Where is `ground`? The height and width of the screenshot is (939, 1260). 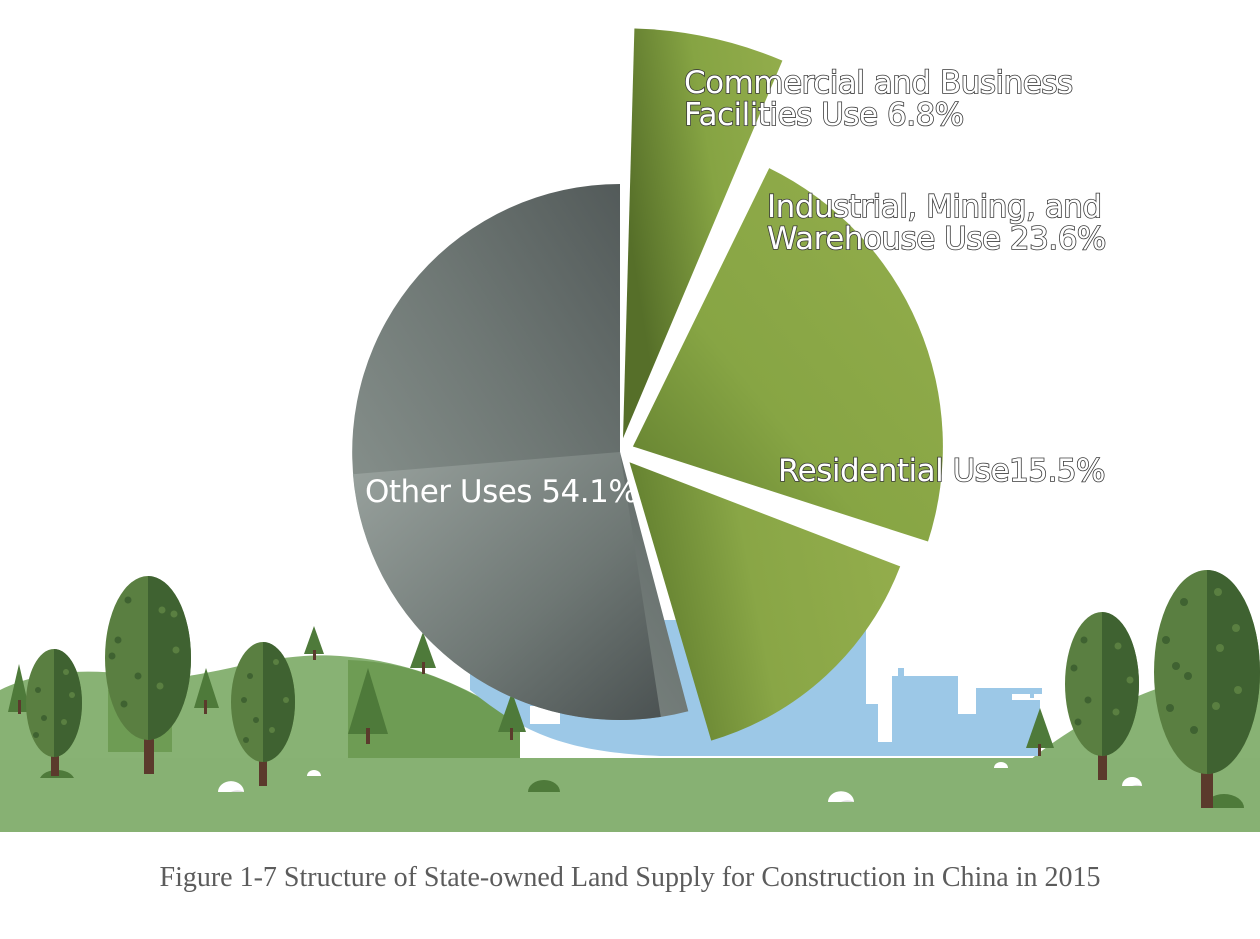
ground is located at coordinates (630, 795).